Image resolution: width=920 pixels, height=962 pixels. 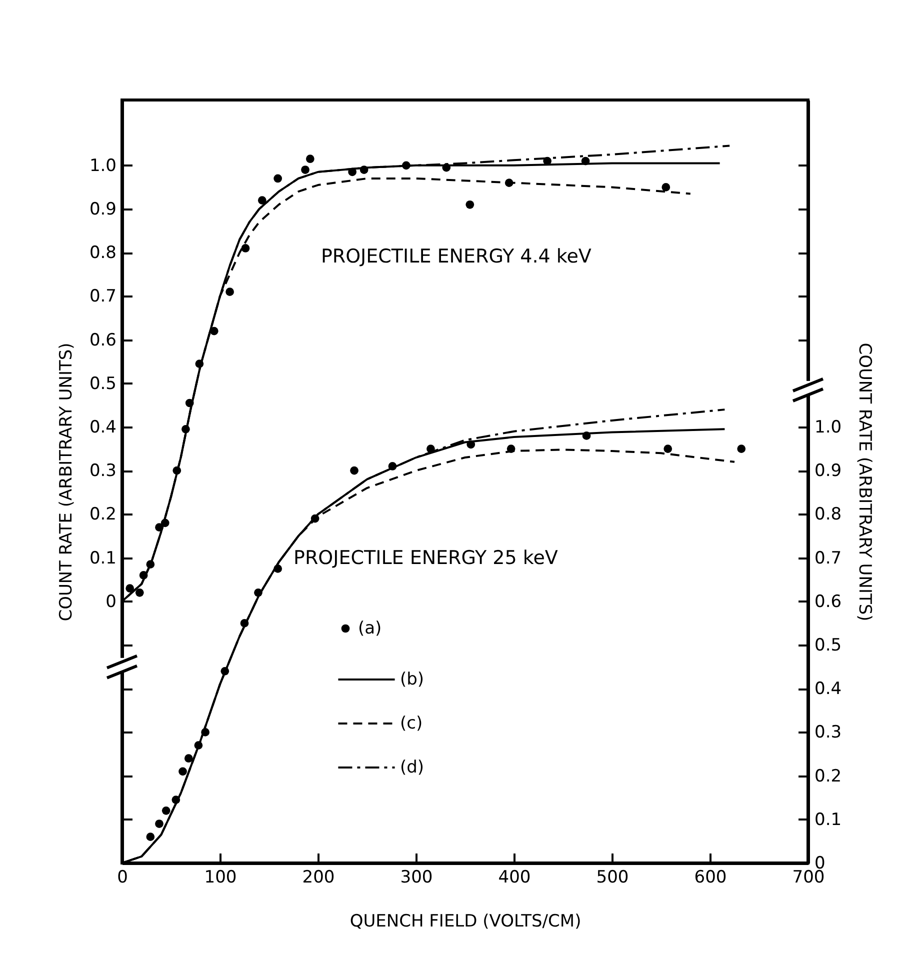 What do you see at coordinates (426, 557) in the screenshot?
I see `annotation: PROJECTILE ENERGY 25 keV` at bounding box center [426, 557].